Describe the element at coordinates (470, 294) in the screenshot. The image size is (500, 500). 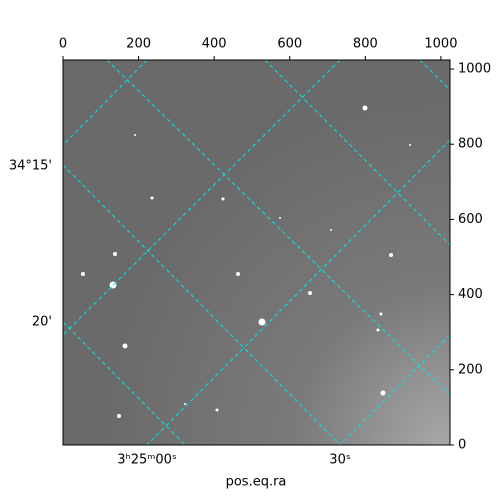
I see `y-tick-label: 400` at that location.